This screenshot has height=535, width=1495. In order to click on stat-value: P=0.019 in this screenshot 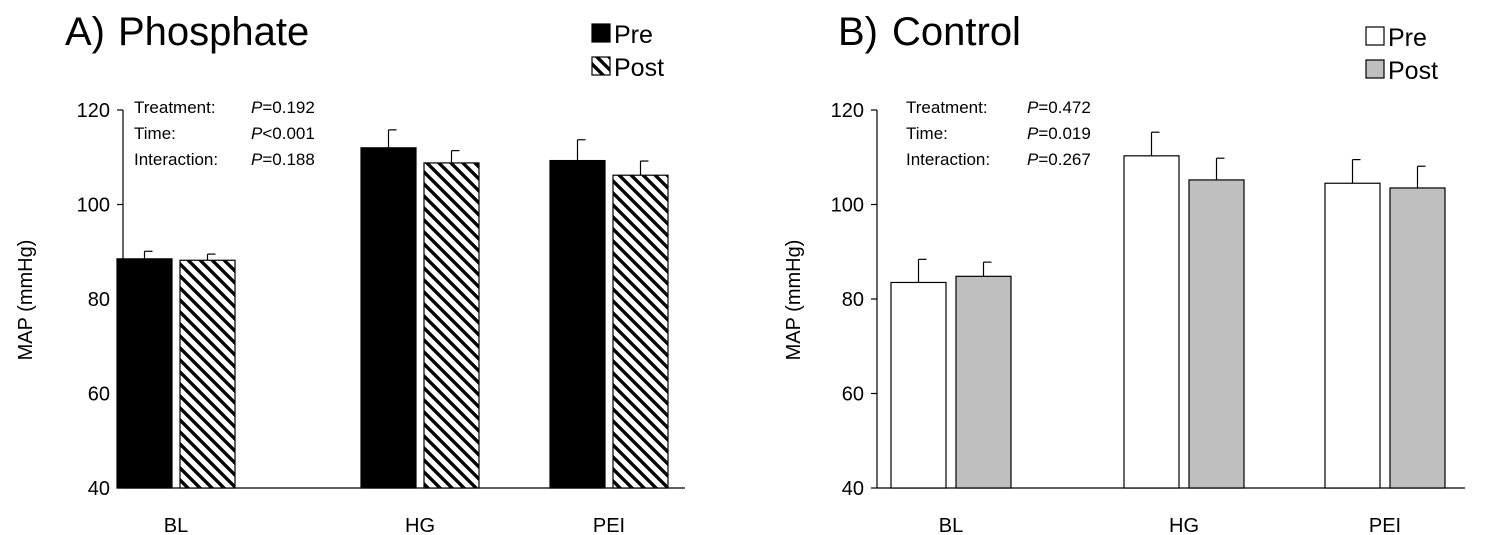, I will do `click(1059, 133)`.